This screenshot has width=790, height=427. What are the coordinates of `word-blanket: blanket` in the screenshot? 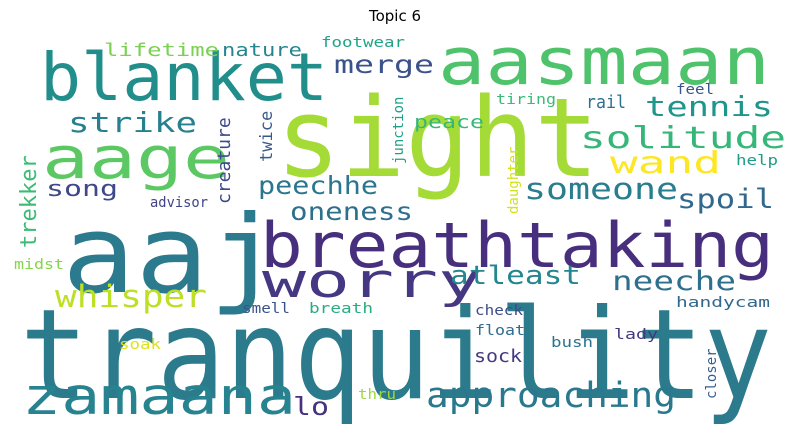 It's located at (184, 77).